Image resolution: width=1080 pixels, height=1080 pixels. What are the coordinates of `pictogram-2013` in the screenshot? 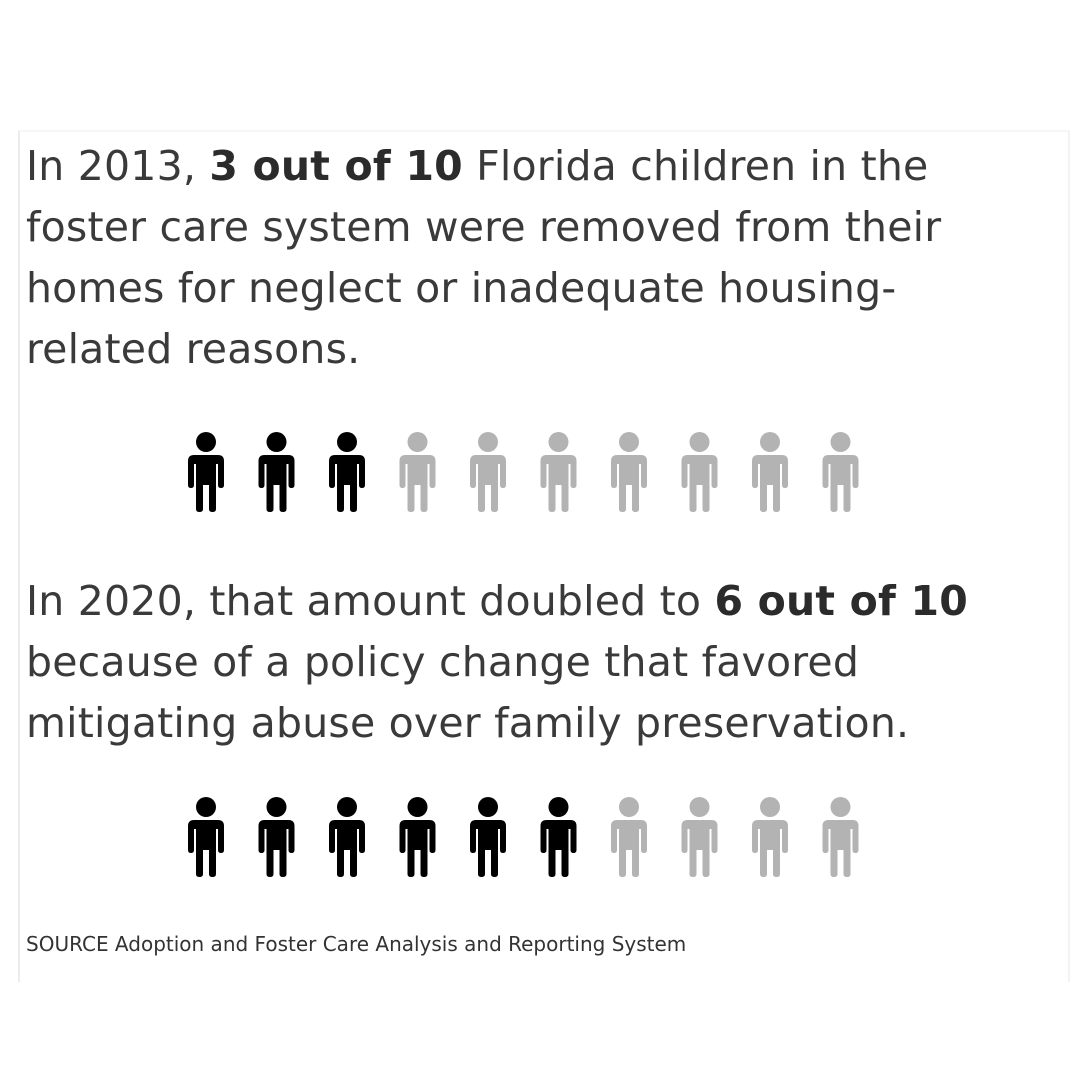 It's located at (546, 472).